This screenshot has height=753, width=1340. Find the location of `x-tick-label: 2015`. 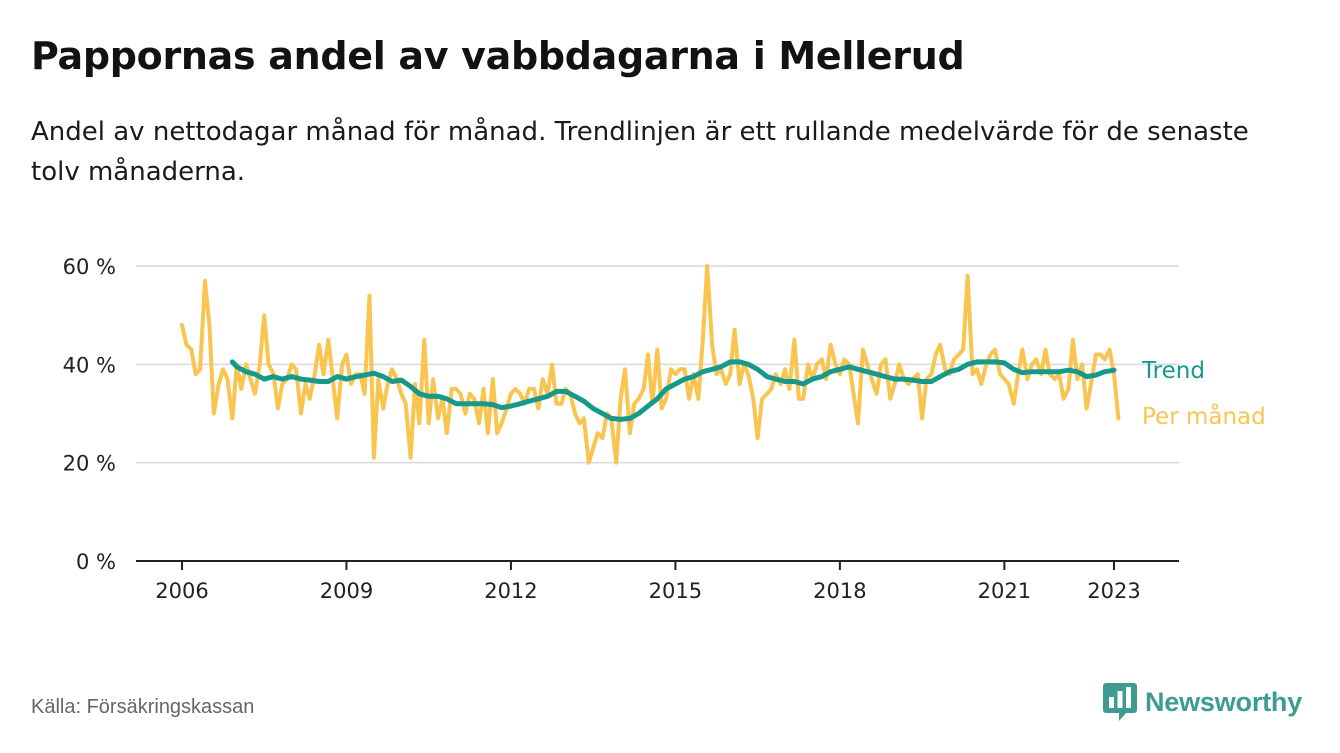

x-tick-label: 2015 is located at coordinates (675, 591).